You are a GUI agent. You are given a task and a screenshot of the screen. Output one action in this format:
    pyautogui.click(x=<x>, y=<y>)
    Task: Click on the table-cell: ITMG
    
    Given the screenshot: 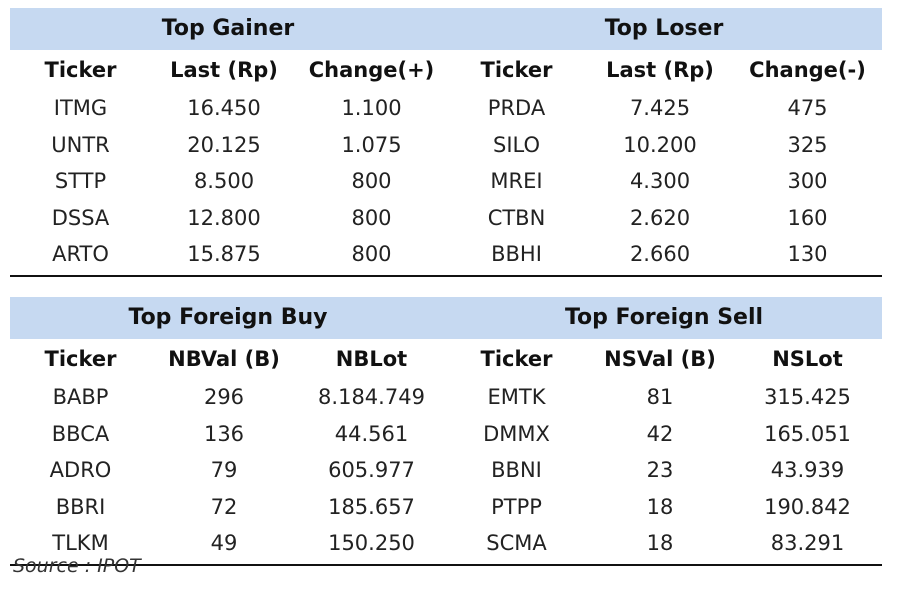 What is the action you would take?
    pyautogui.click(x=80, y=108)
    